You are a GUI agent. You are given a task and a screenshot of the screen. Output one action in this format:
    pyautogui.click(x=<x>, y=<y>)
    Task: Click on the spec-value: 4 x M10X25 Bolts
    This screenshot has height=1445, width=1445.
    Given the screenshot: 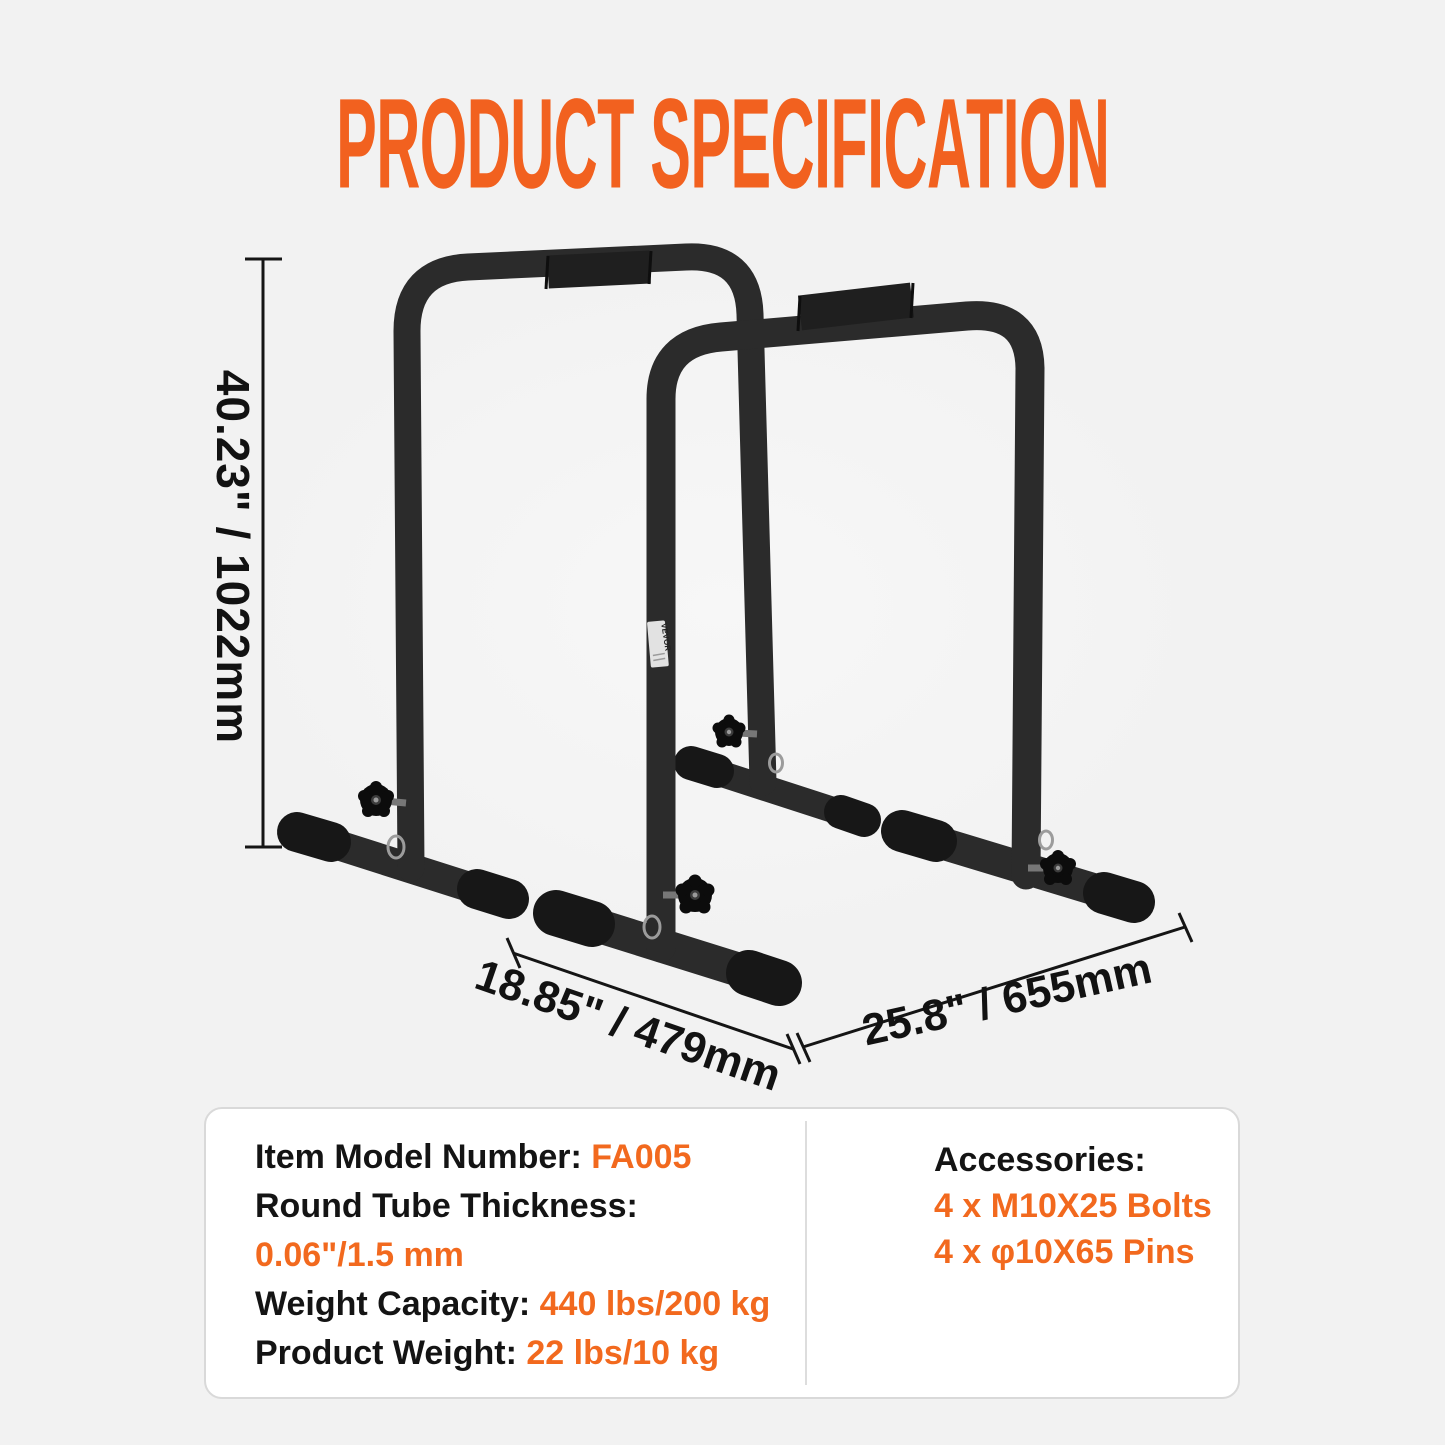 What is the action you would take?
    pyautogui.click(x=1073, y=1206)
    